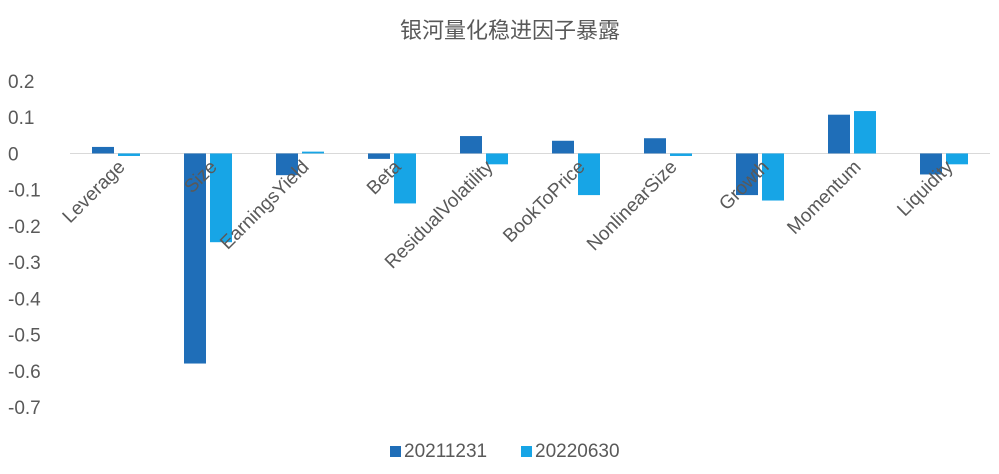  What do you see at coordinates (24, 191) in the screenshot?
I see `y-tick-label: -0.1` at bounding box center [24, 191].